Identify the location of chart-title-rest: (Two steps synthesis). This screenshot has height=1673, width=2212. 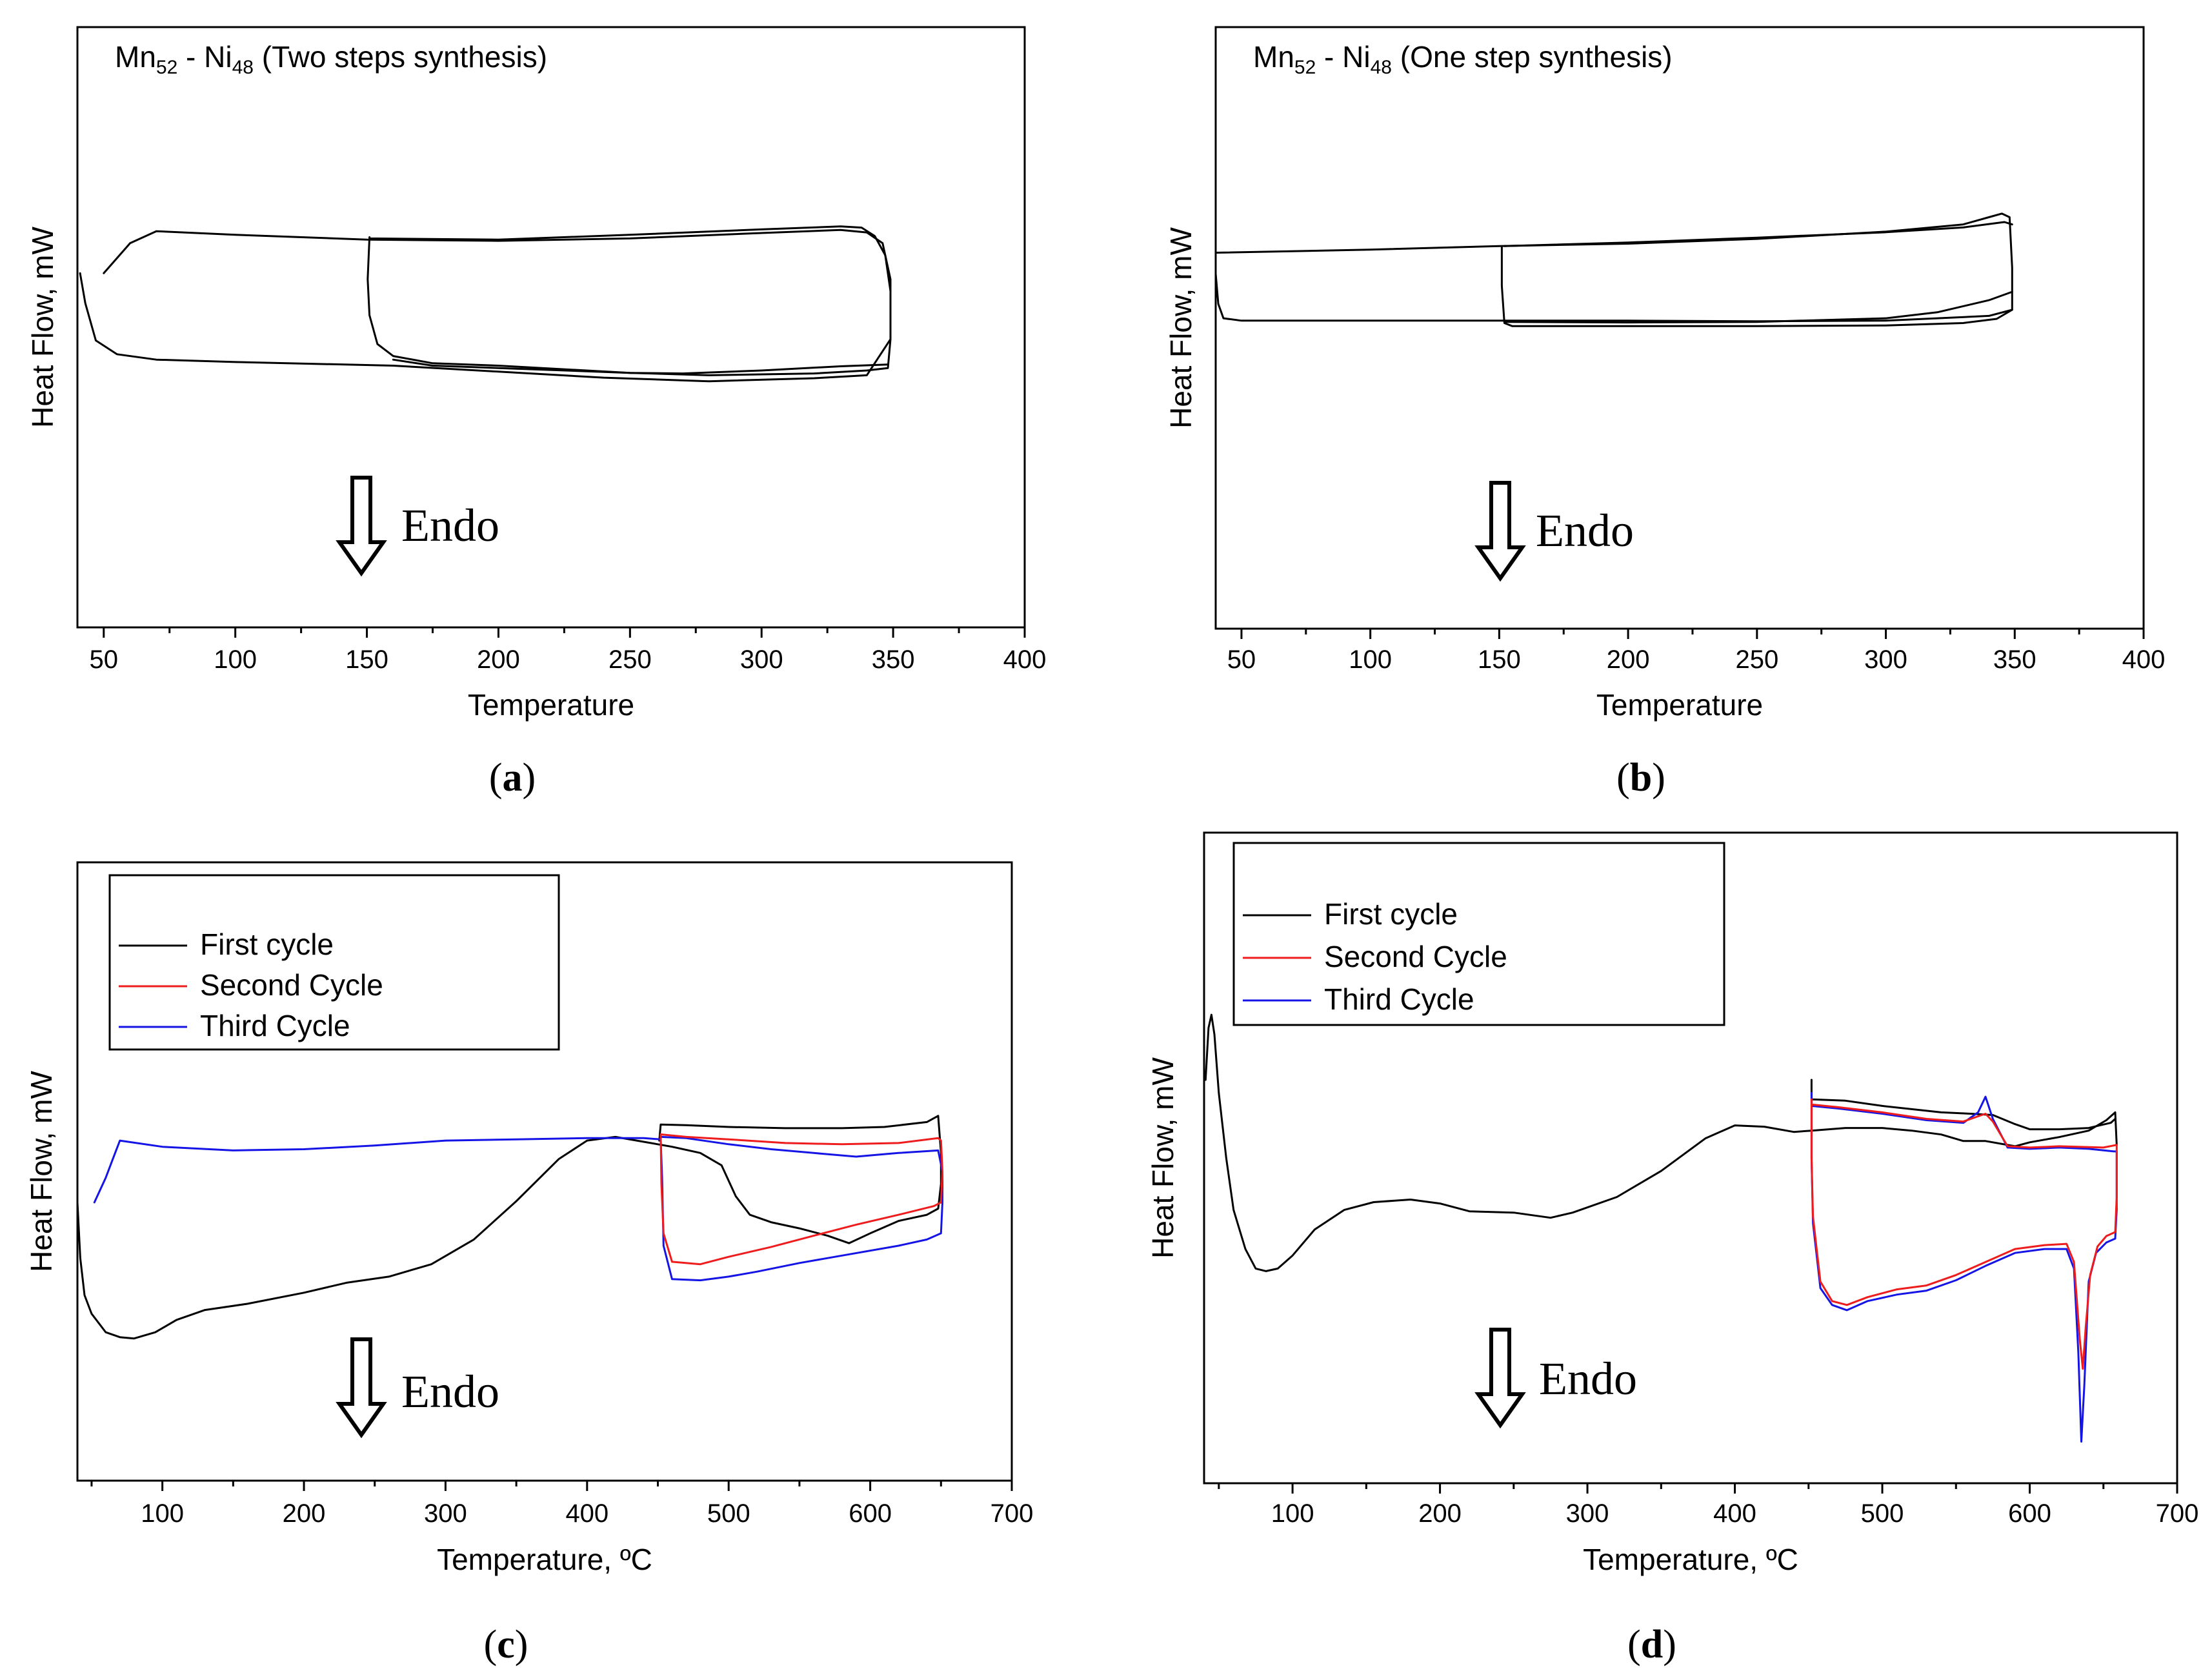
(400, 57).